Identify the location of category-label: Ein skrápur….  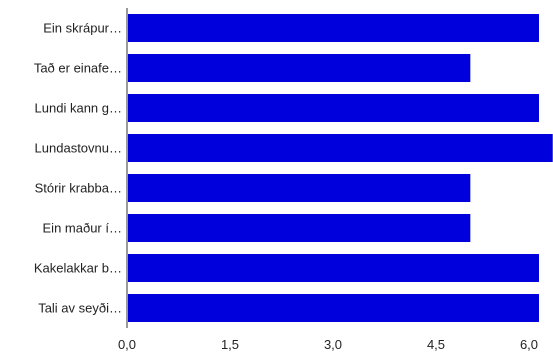
(82, 28).